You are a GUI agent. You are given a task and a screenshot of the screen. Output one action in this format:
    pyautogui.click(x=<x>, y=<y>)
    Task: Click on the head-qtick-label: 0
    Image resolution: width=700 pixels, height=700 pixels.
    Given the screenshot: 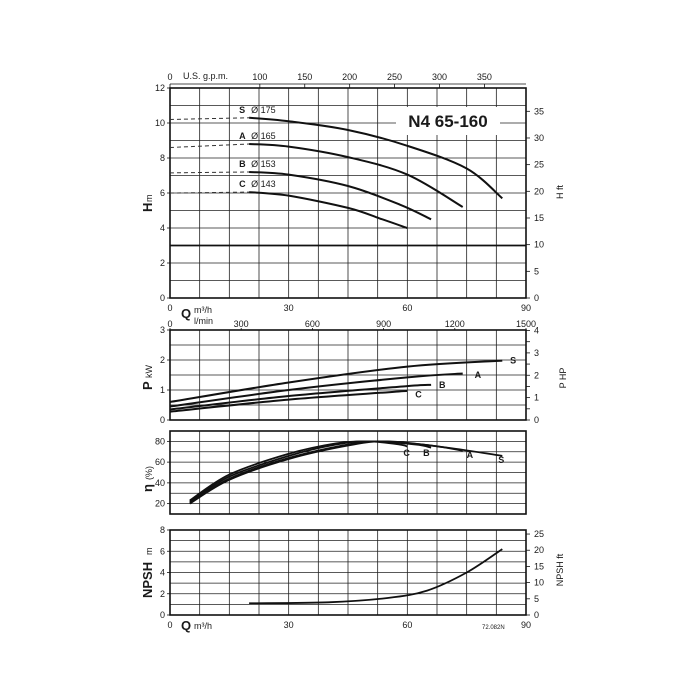 What is the action you would take?
    pyautogui.click(x=169, y=308)
    